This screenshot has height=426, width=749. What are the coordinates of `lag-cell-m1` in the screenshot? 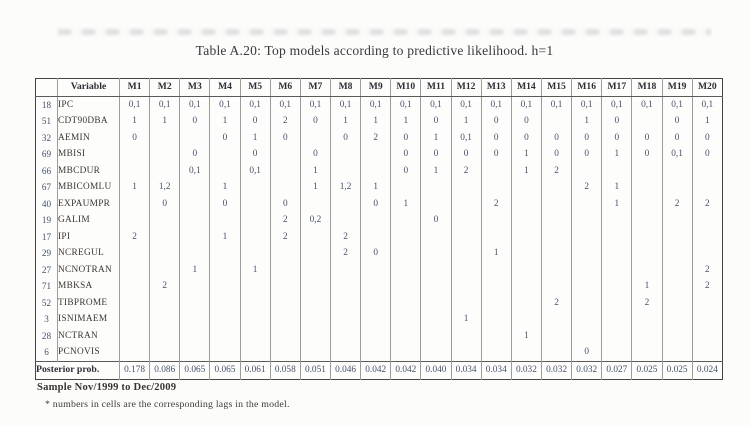 It's located at (134, 203).